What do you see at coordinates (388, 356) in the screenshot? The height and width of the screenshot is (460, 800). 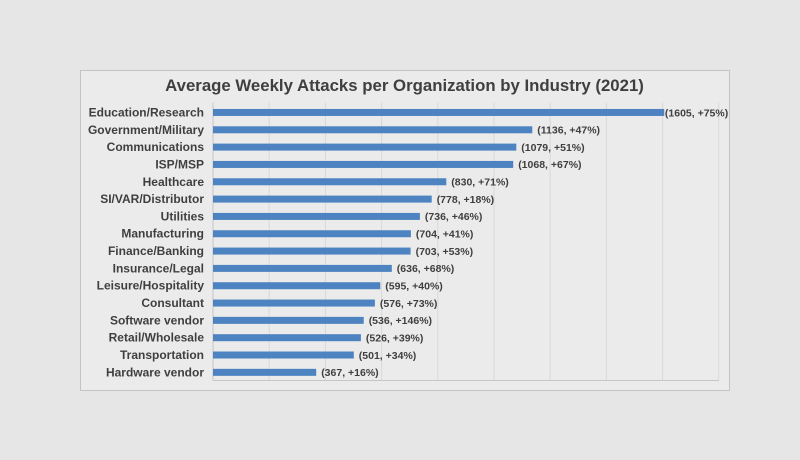 I see `svg-text: (501, +34%)` at bounding box center [388, 356].